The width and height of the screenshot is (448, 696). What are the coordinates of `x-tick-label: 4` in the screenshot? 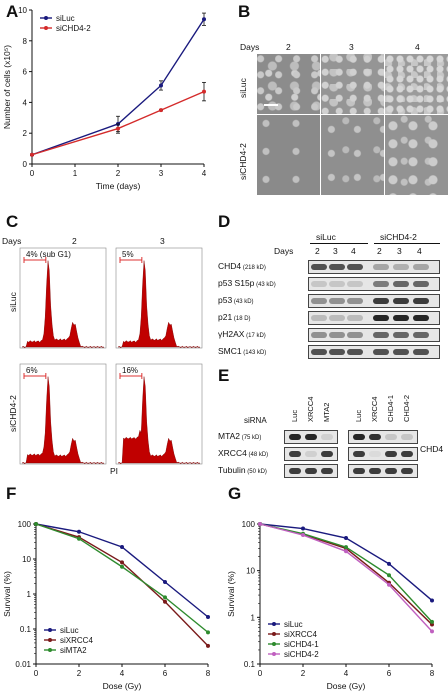 It's located at (204, 173).